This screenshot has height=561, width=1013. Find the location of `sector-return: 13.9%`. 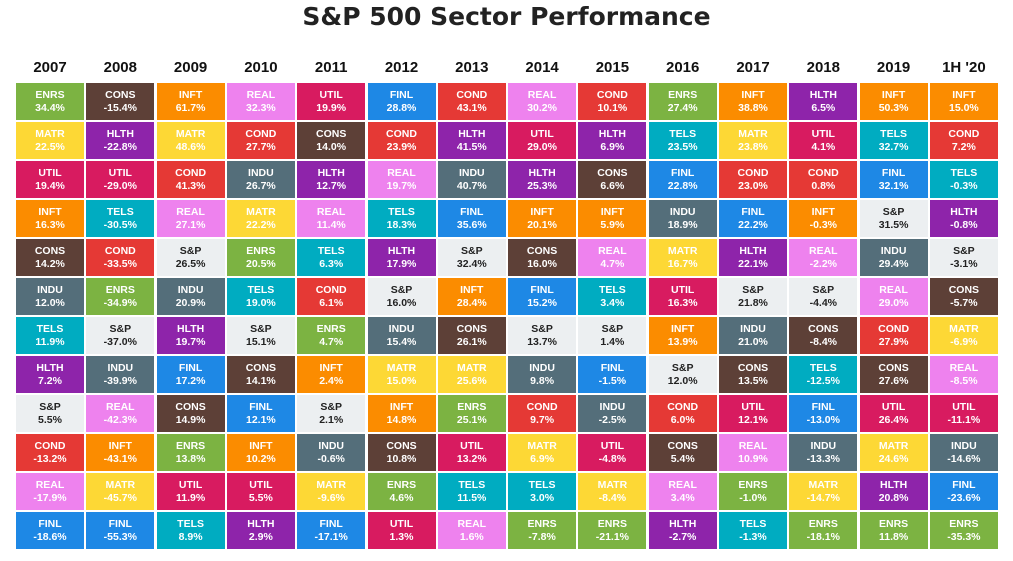

sector-return: 13.9% is located at coordinates (682, 342).